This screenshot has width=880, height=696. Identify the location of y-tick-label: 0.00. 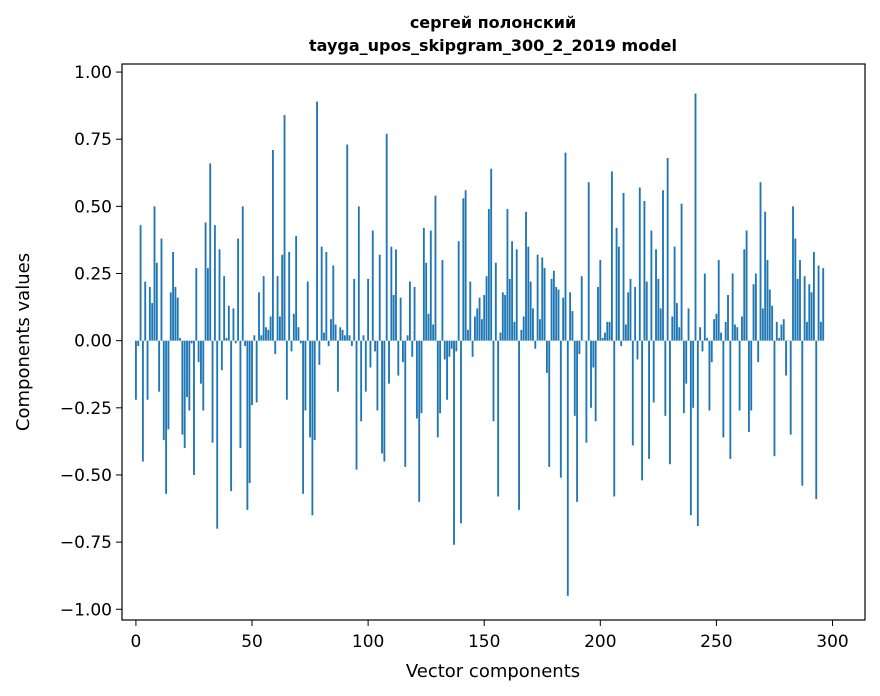
(93, 342).